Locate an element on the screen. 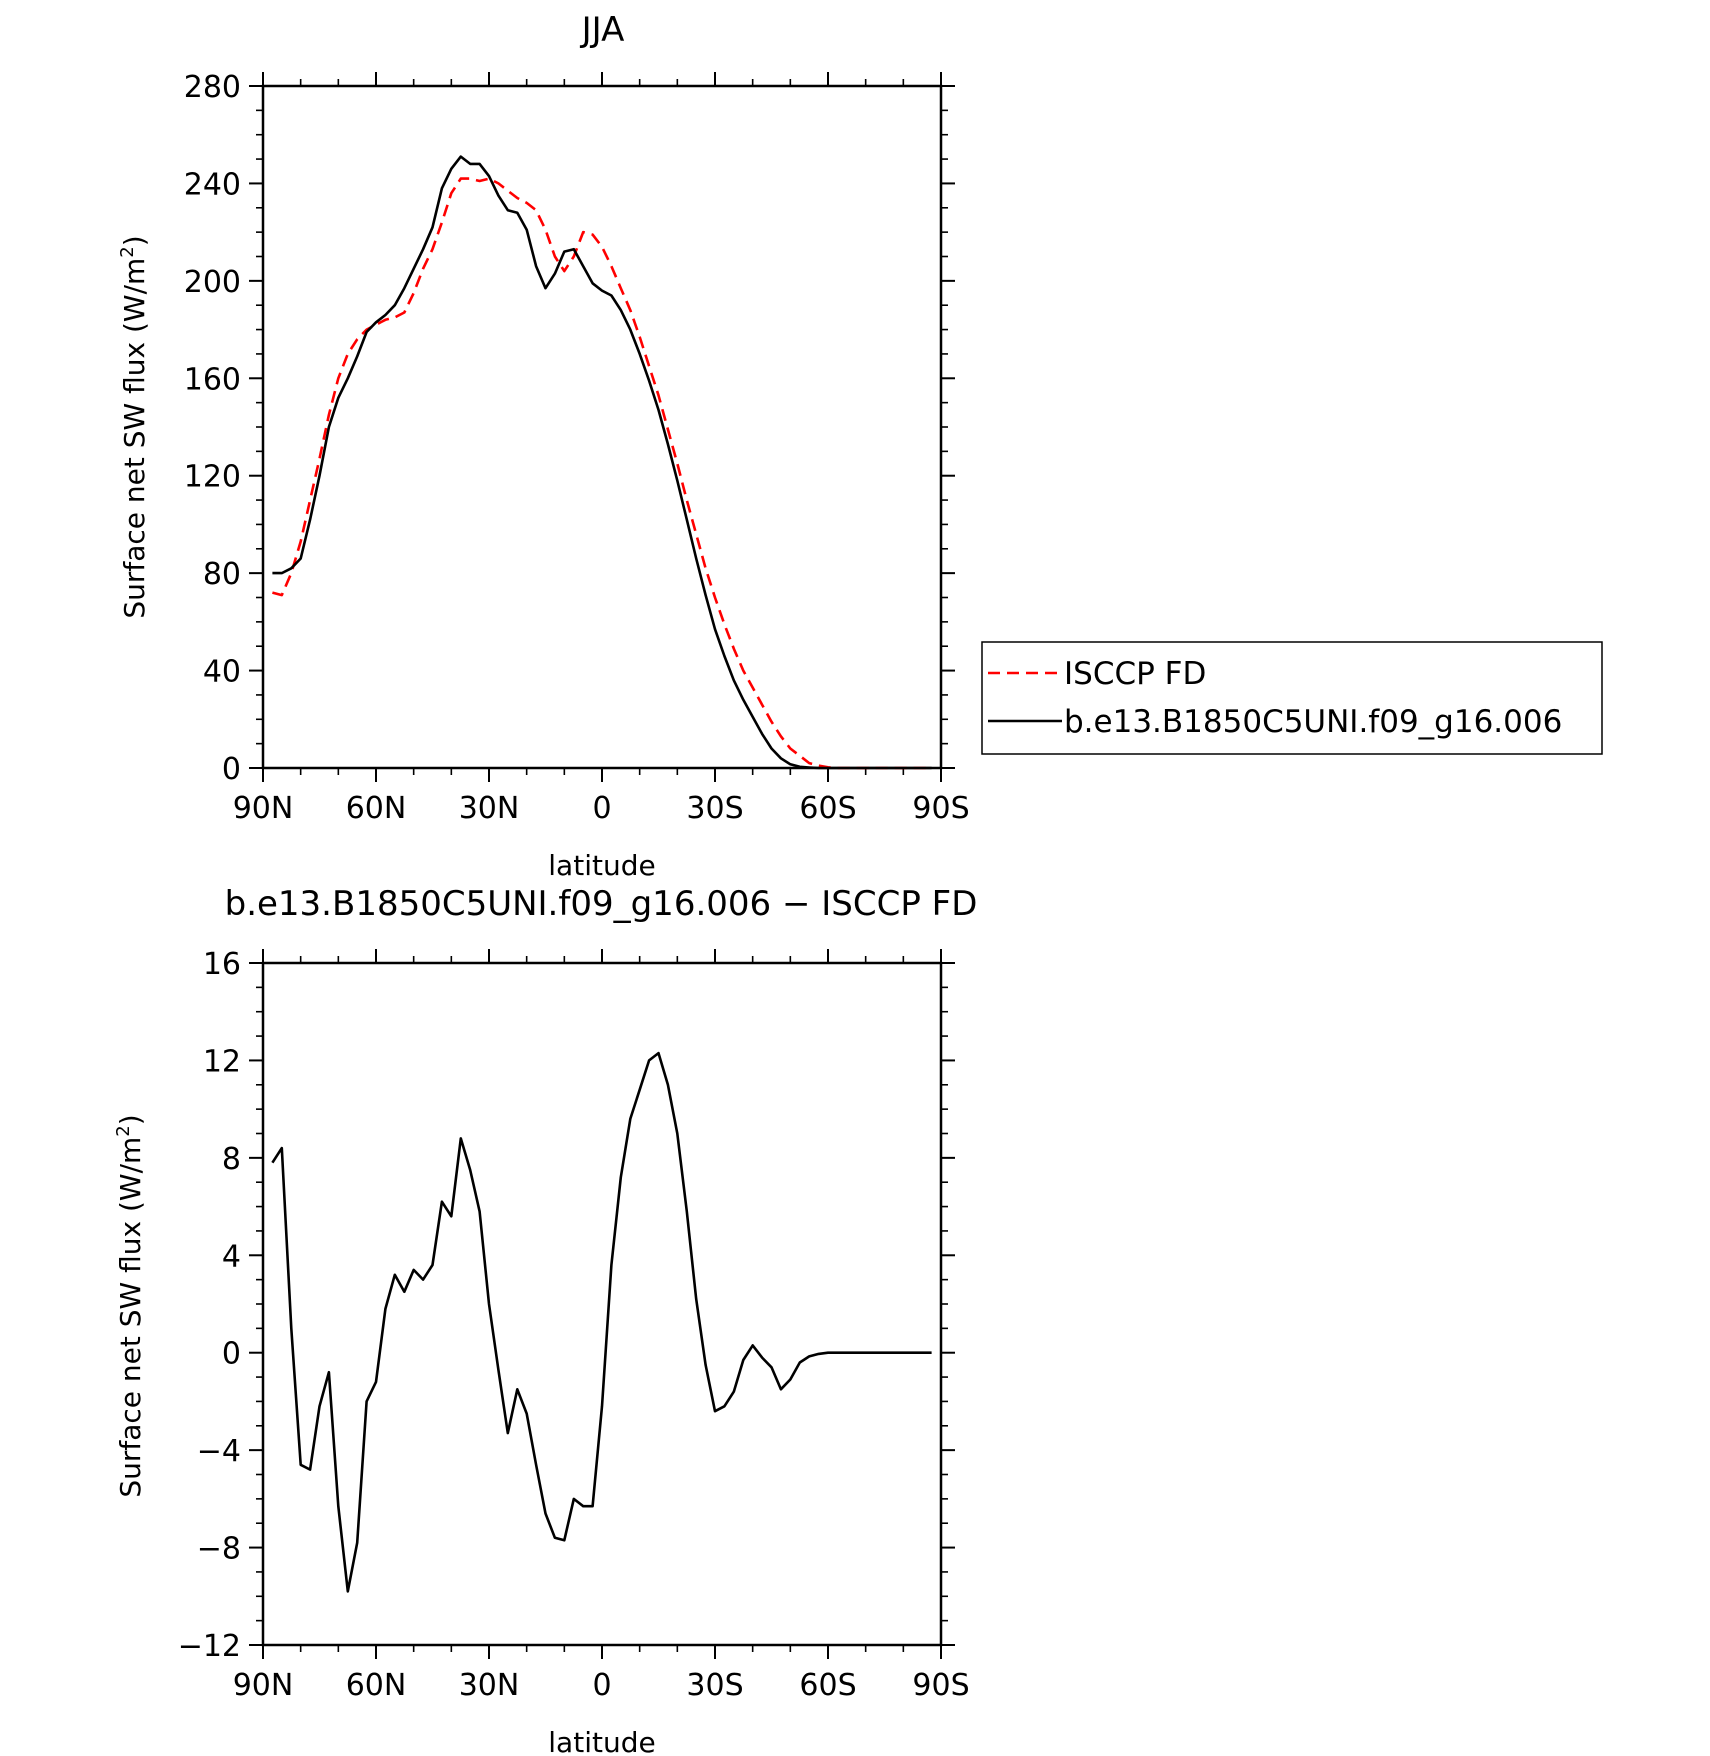  top-y-axis-title-sup: 2 is located at coordinates (127, 251).